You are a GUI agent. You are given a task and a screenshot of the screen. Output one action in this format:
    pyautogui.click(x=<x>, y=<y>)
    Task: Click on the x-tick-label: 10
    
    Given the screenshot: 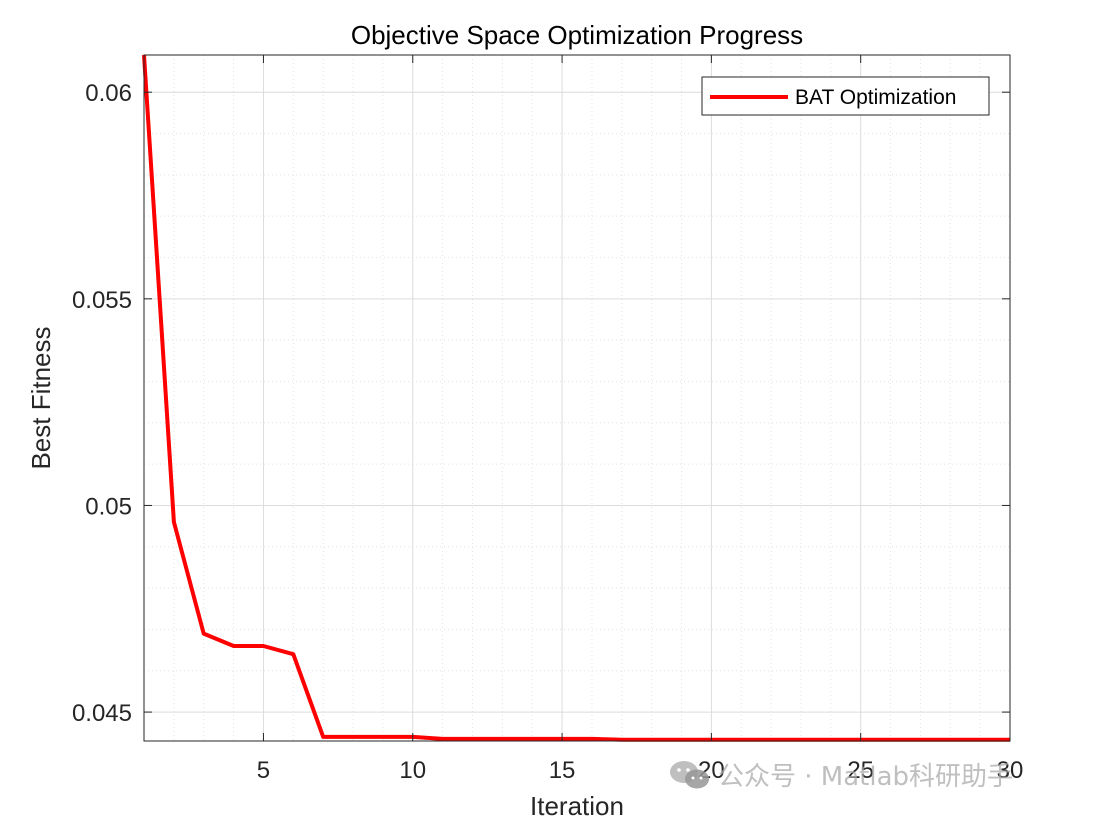 What is the action you would take?
    pyautogui.click(x=412, y=770)
    